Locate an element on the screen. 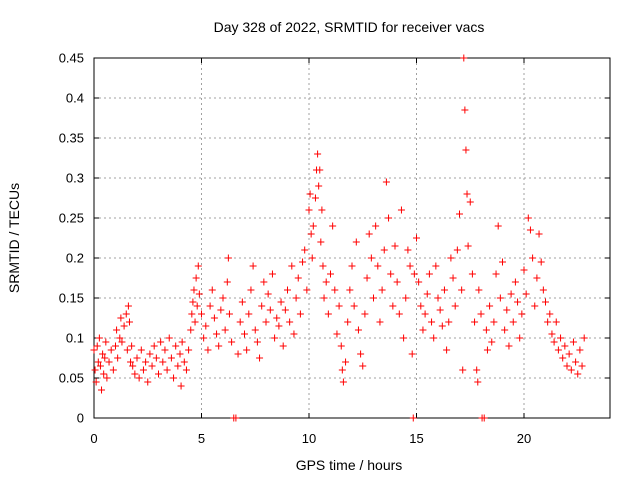 Image resolution: width=640 pixels, height=480 pixels. y-tick-label: 0.3 is located at coordinates (75, 178).